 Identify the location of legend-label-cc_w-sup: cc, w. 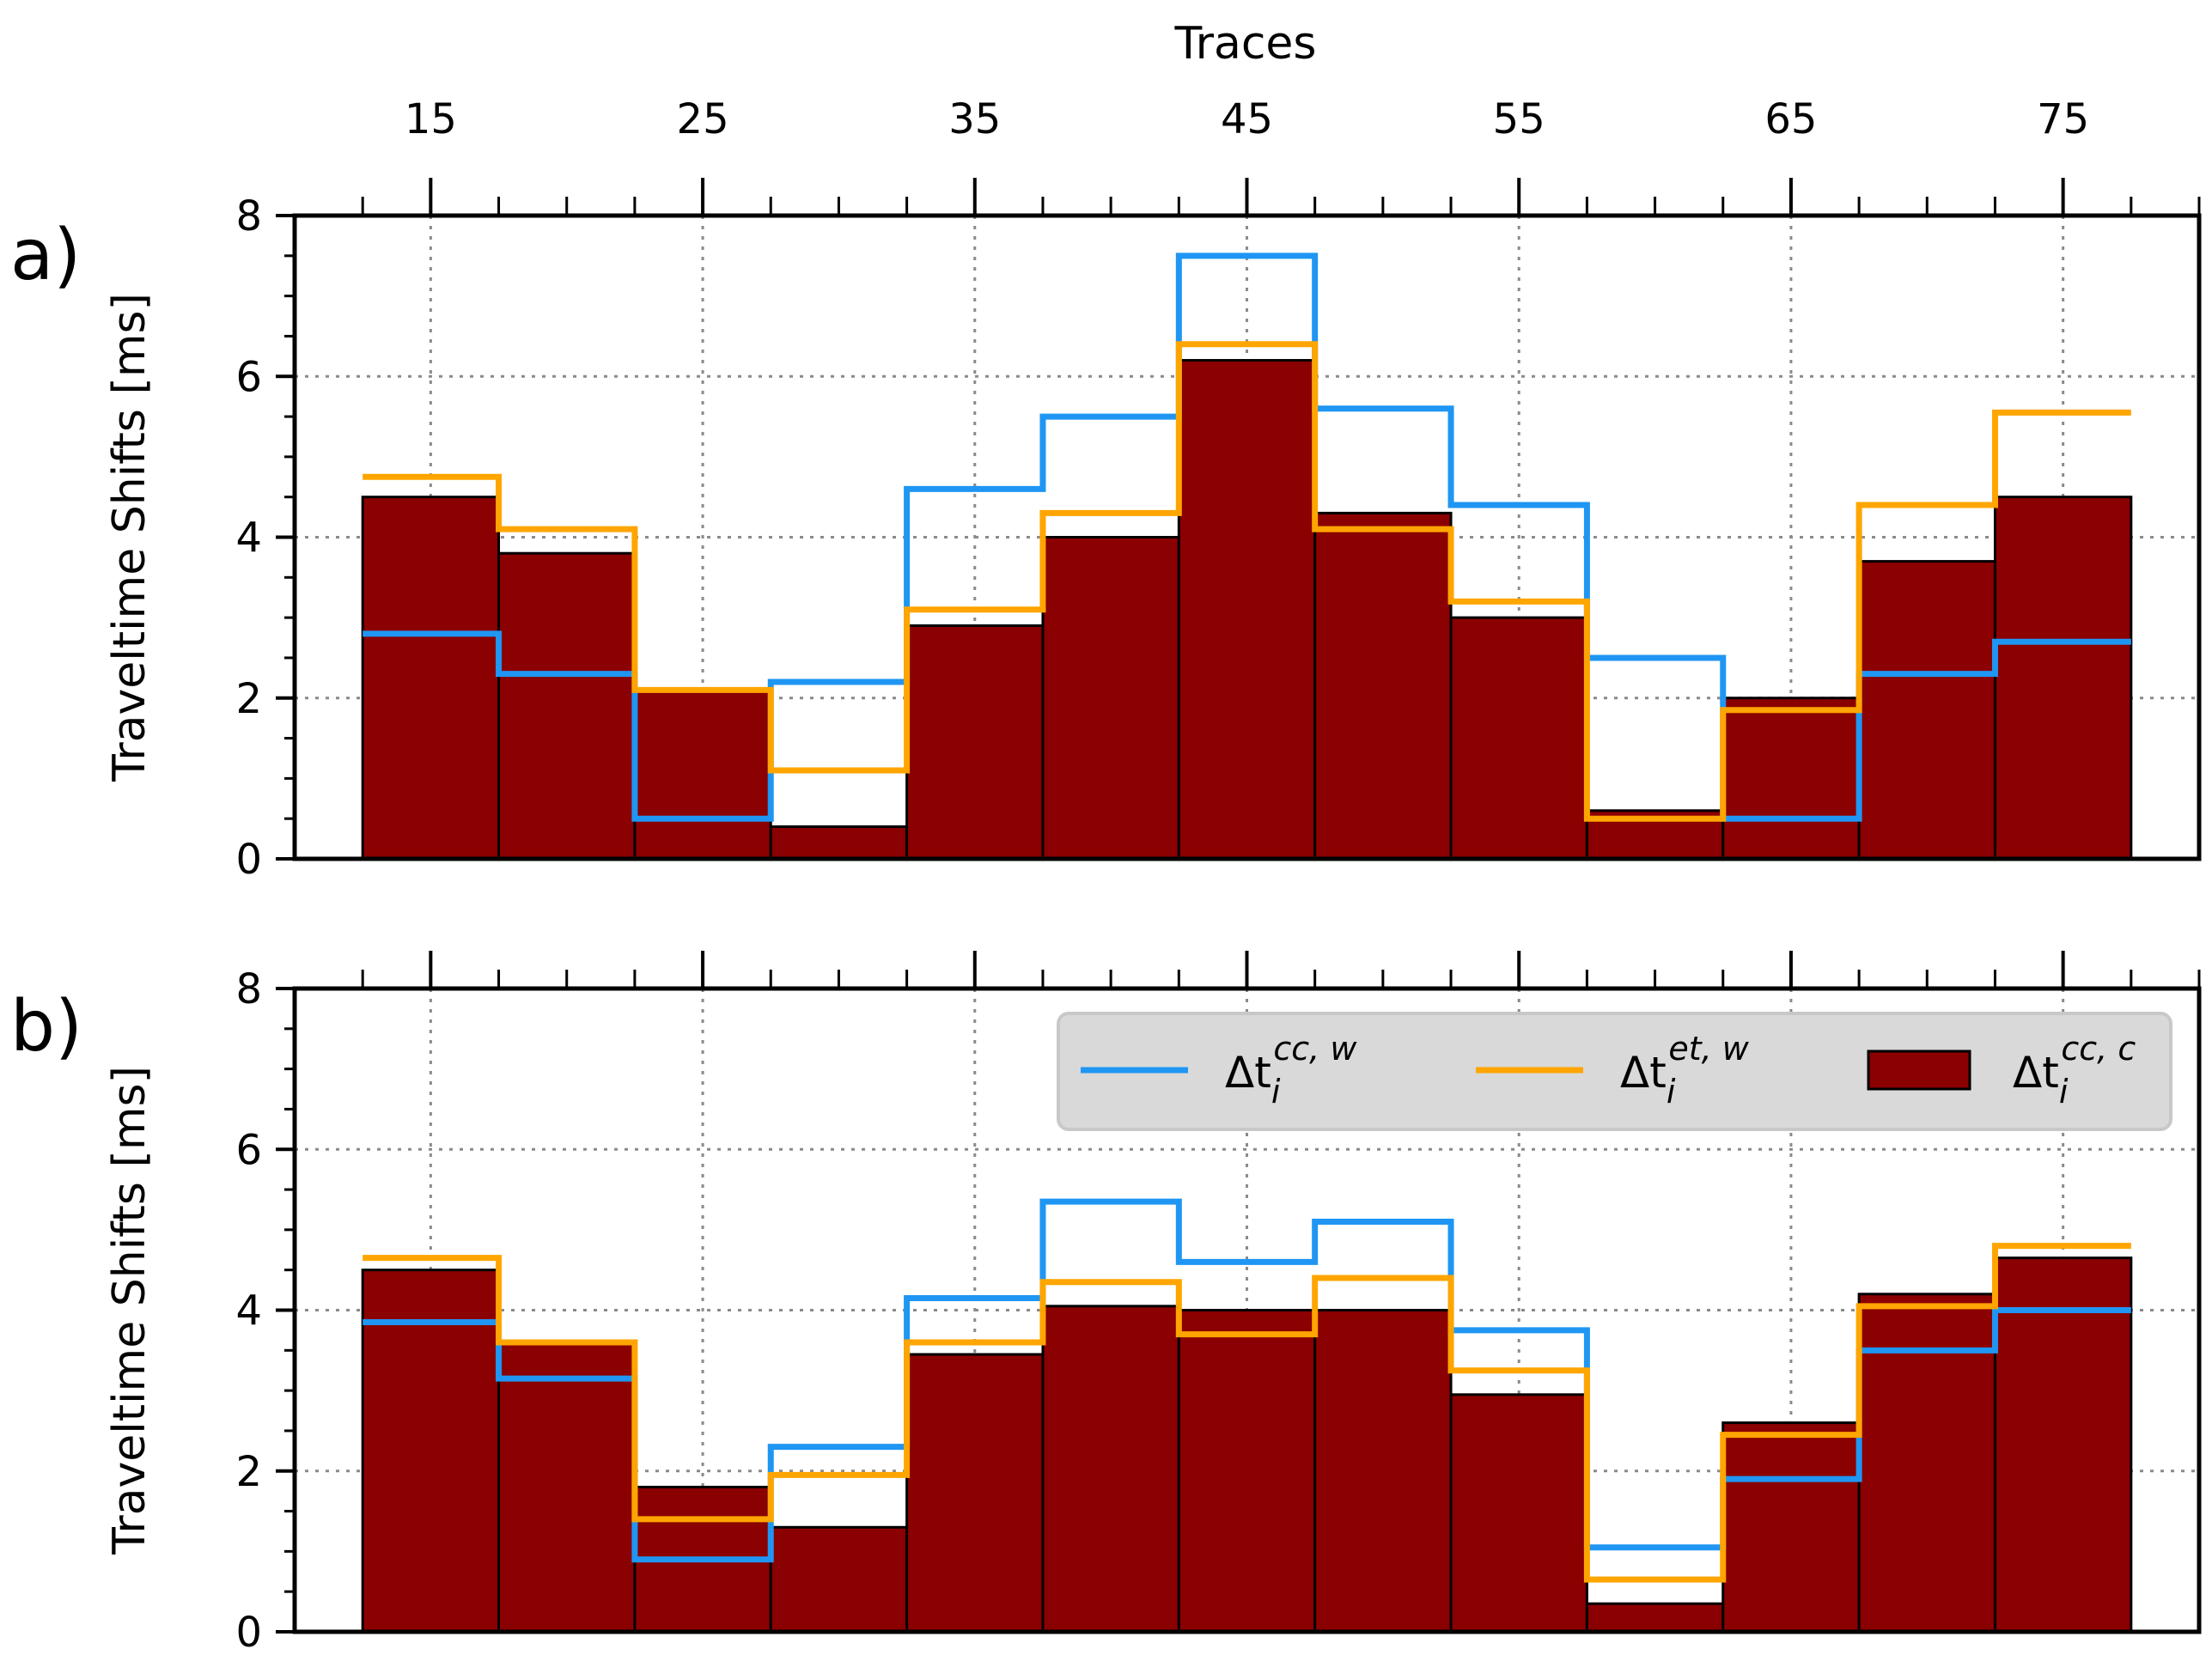
(1315, 1049).